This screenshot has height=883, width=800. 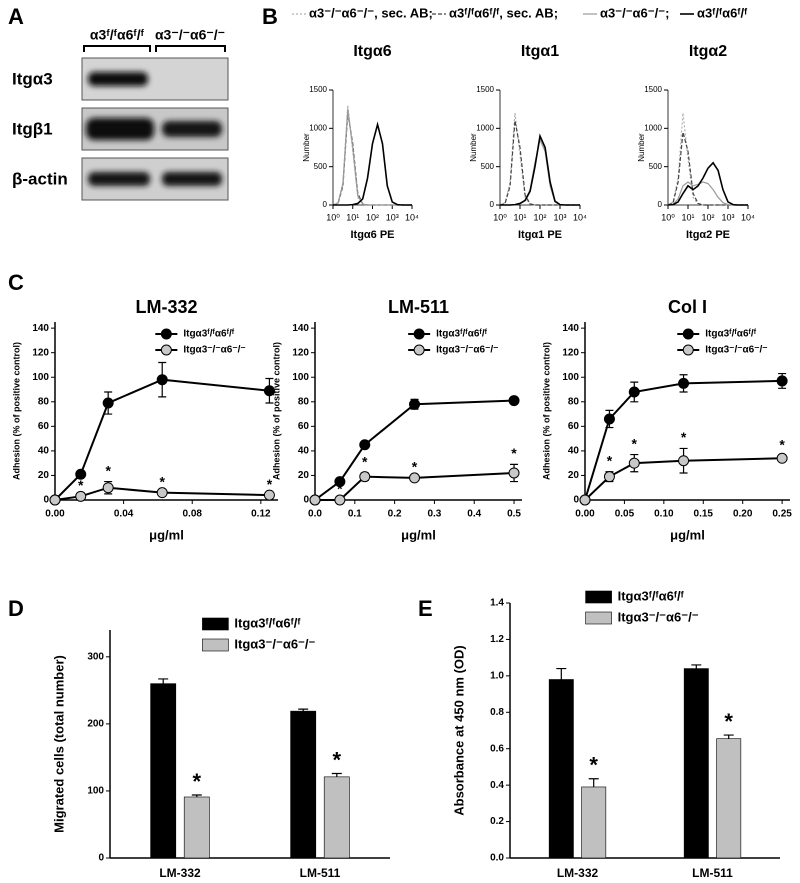 I want to click on panel-label: B, so click(x=270, y=16).